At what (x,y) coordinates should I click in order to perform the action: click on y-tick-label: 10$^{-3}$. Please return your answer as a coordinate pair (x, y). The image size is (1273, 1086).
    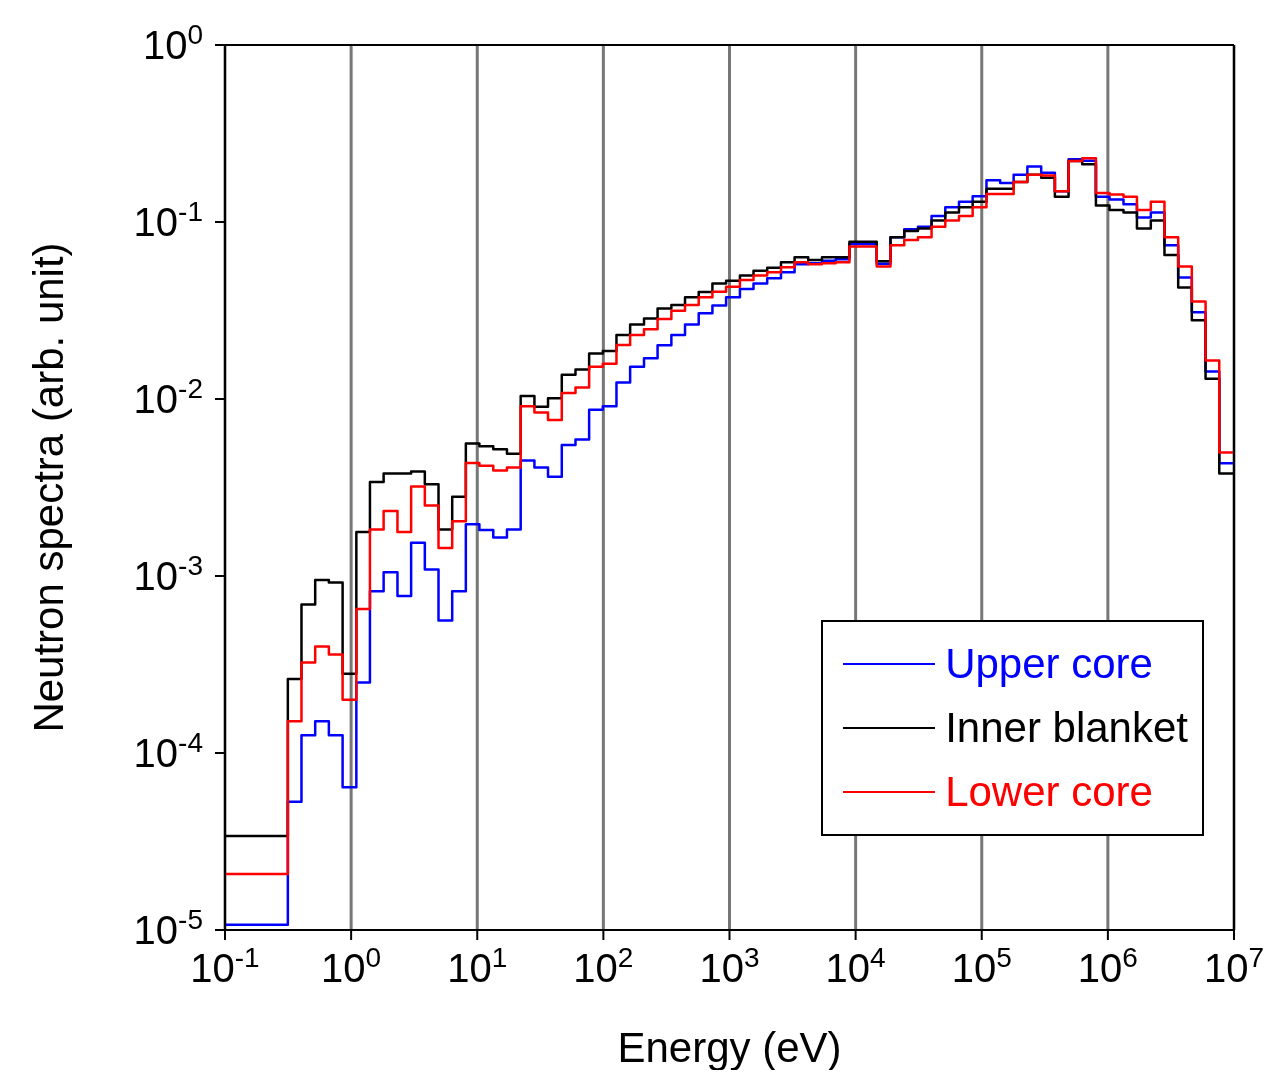
    Looking at the image, I should click on (168, 573).